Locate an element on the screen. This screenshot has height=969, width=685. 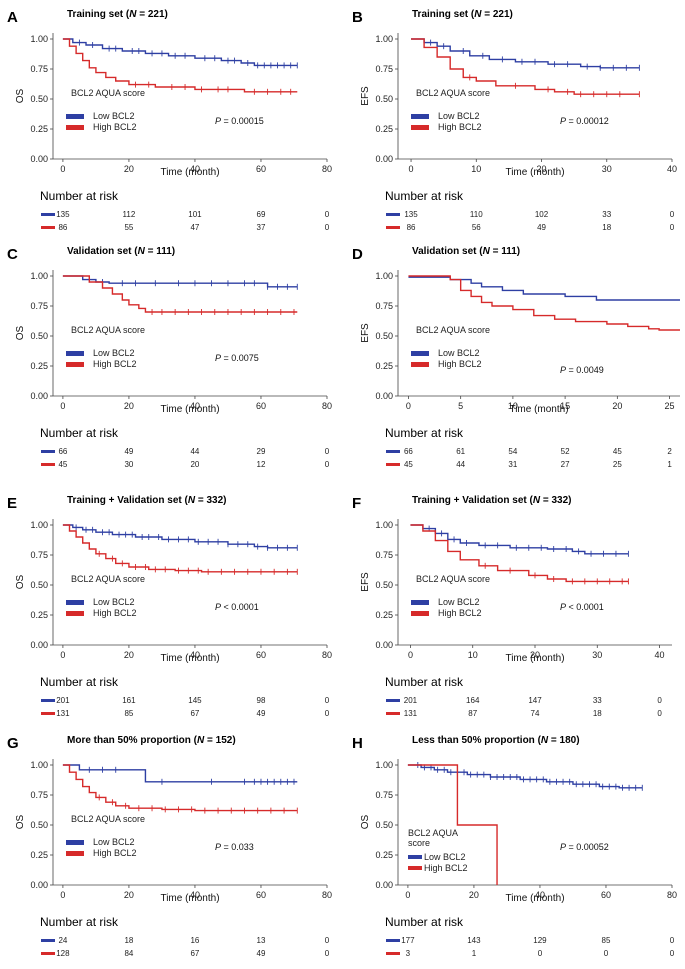
y-axis-label: EFS is located at coordinates (365, 333).